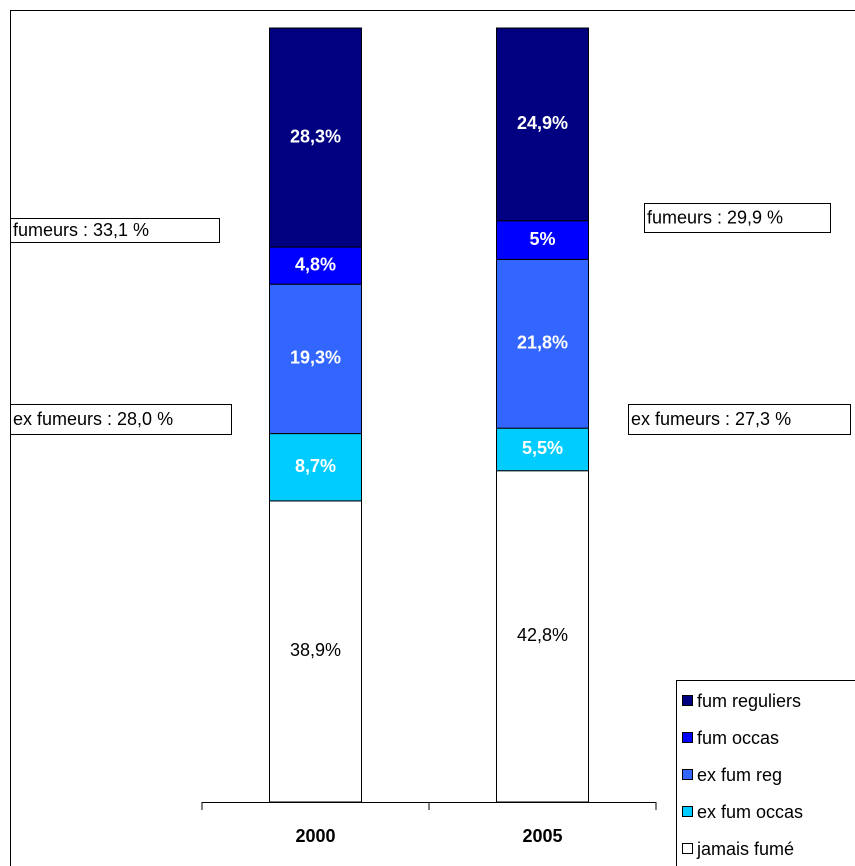 The width and height of the screenshot is (855, 866). Describe the element at coordinates (542, 343) in the screenshot. I see `value-label: 21,8%` at that location.